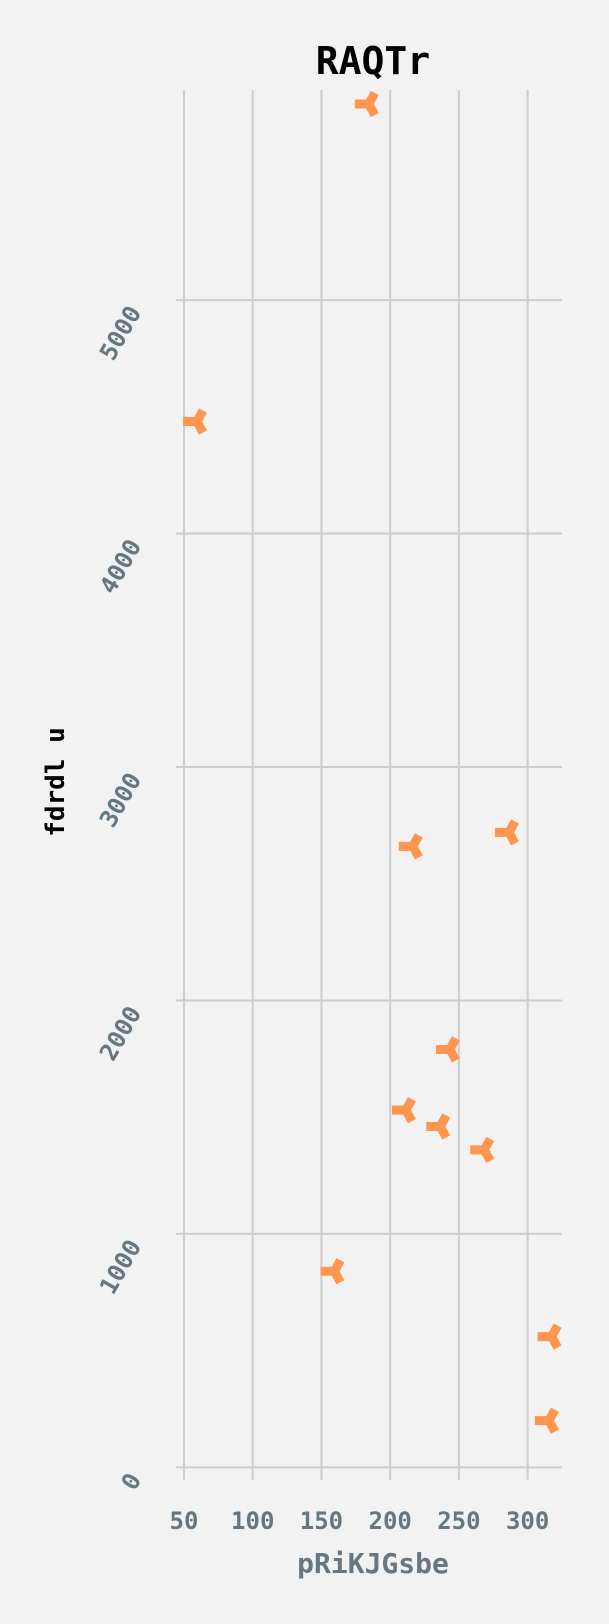 Image resolution: width=609 pixels, height=1624 pixels. What do you see at coordinates (131, 1481) in the screenshot?
I see `y-tick-label: 0` at bounding box center [131, 1481].